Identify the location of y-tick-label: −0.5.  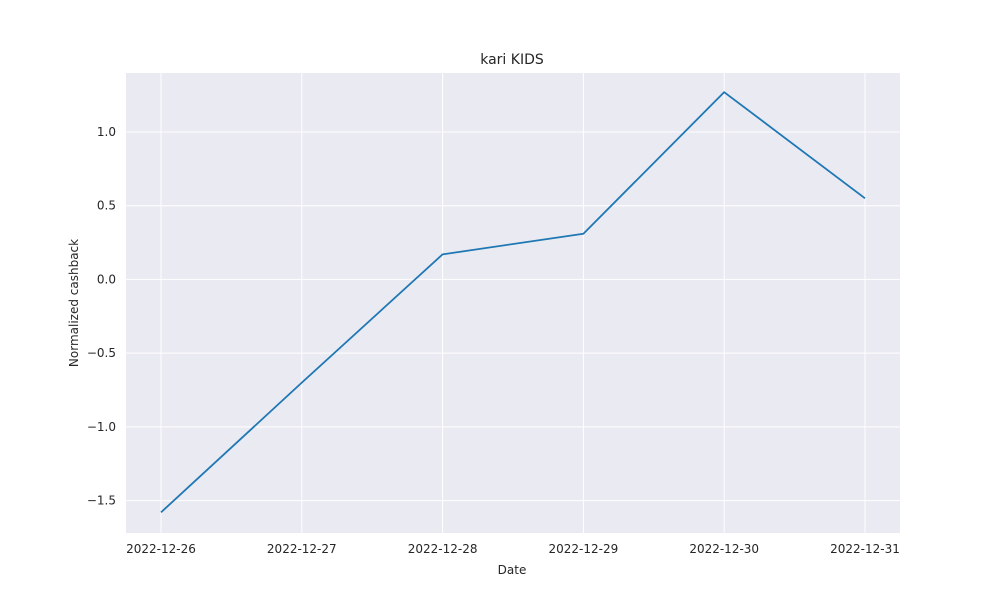
(101, 353).